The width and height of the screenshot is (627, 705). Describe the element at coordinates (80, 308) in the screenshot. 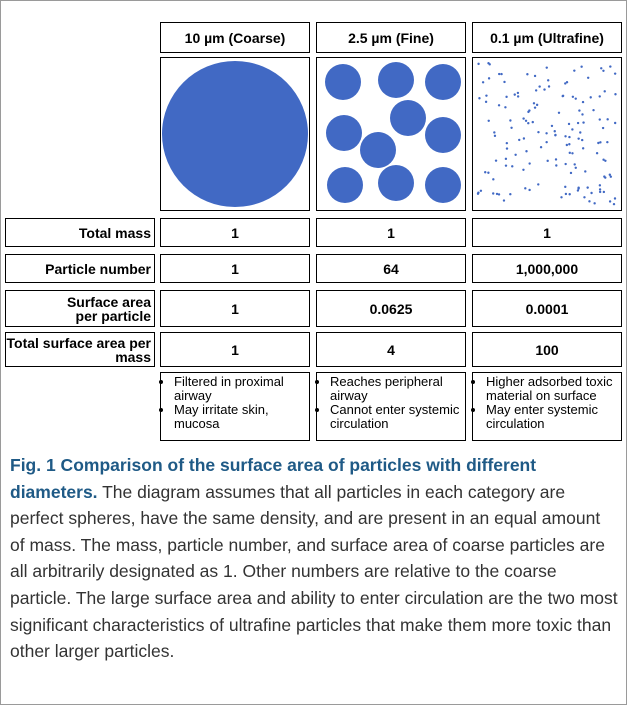

I see `row-label: Surface area per particle` at that location.